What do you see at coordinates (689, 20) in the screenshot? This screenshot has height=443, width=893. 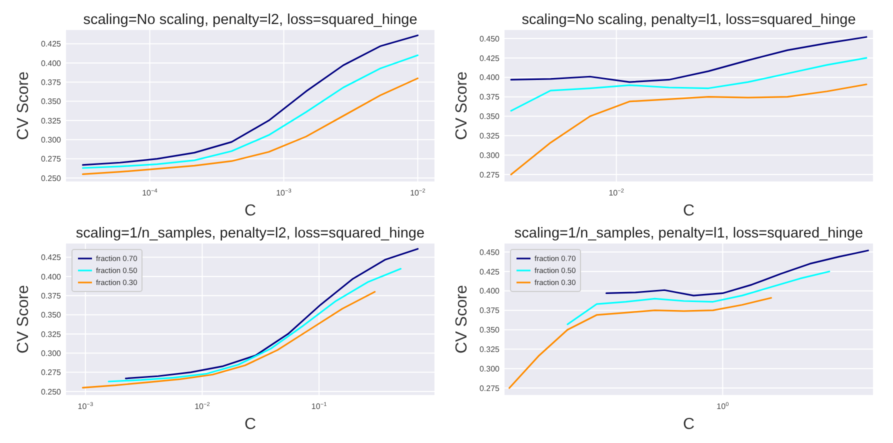 I see `chart-title: scaling=No scaling, penalty=l1, loss=squared_hinge` at bounding box center [689, 20].